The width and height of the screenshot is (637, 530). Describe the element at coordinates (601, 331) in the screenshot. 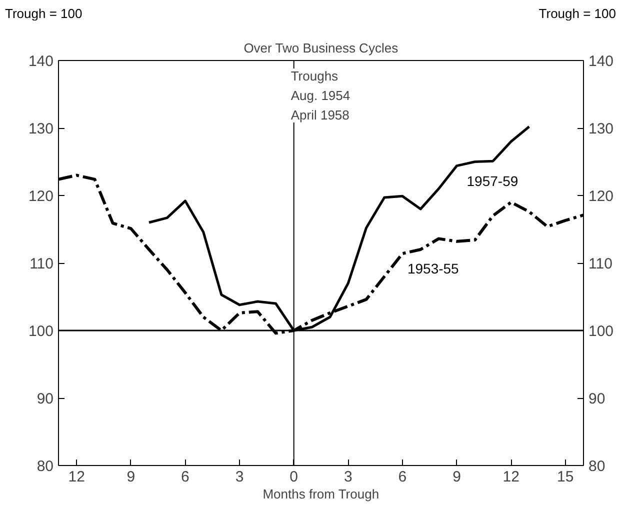

I see `y2-tick-label: 100` at that location.